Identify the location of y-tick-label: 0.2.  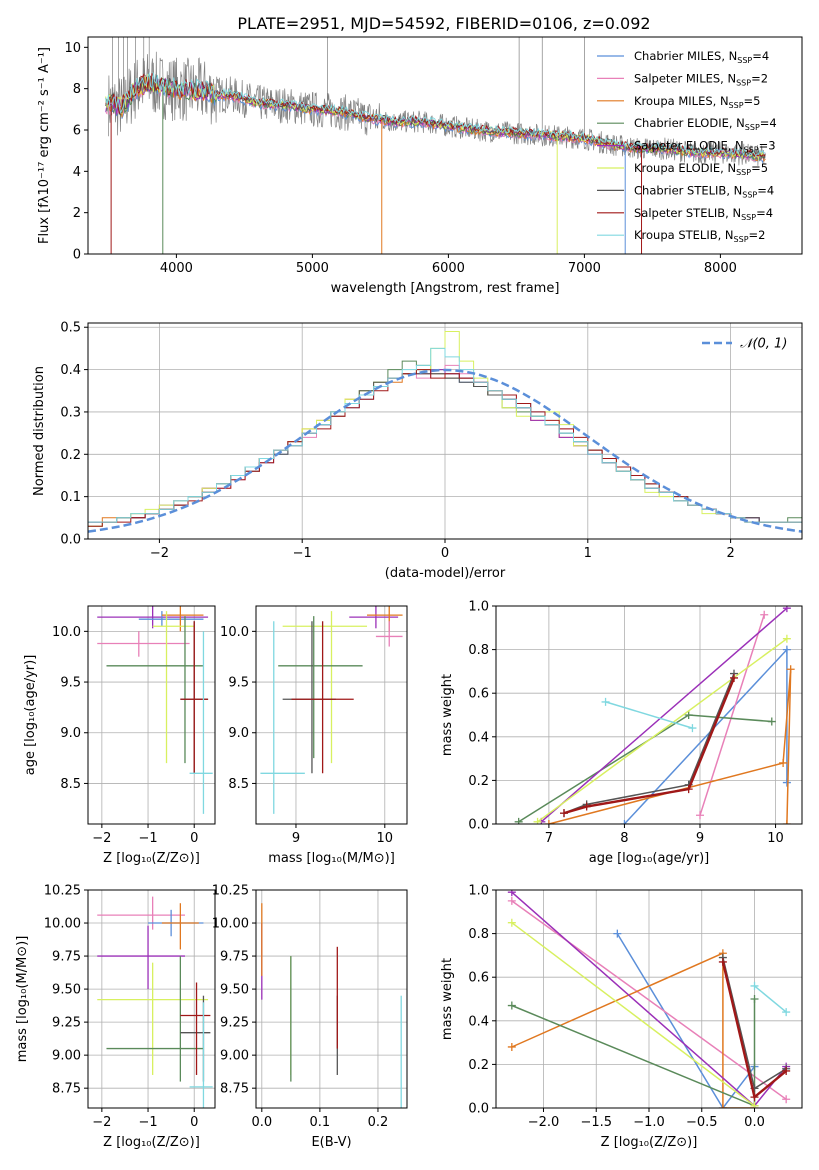
(70, 455).